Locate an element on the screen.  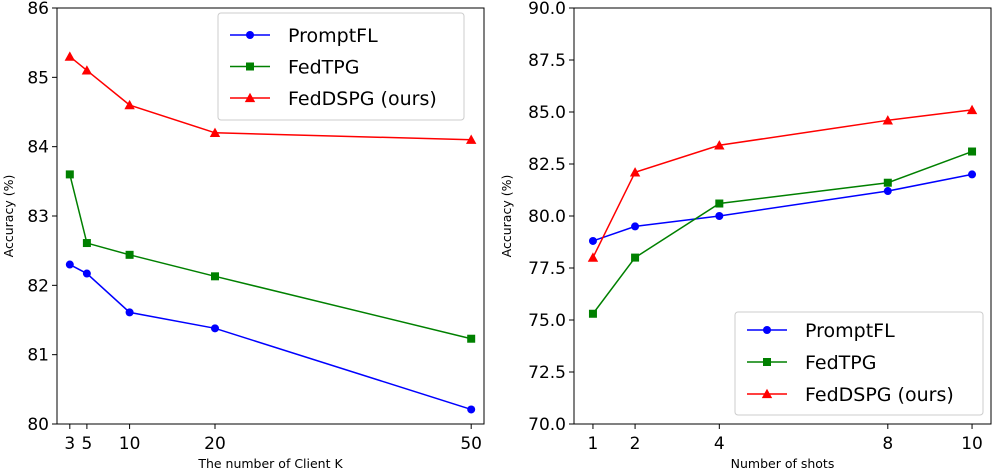
y-tick-label: 82 is located at coordinates (38, 286).